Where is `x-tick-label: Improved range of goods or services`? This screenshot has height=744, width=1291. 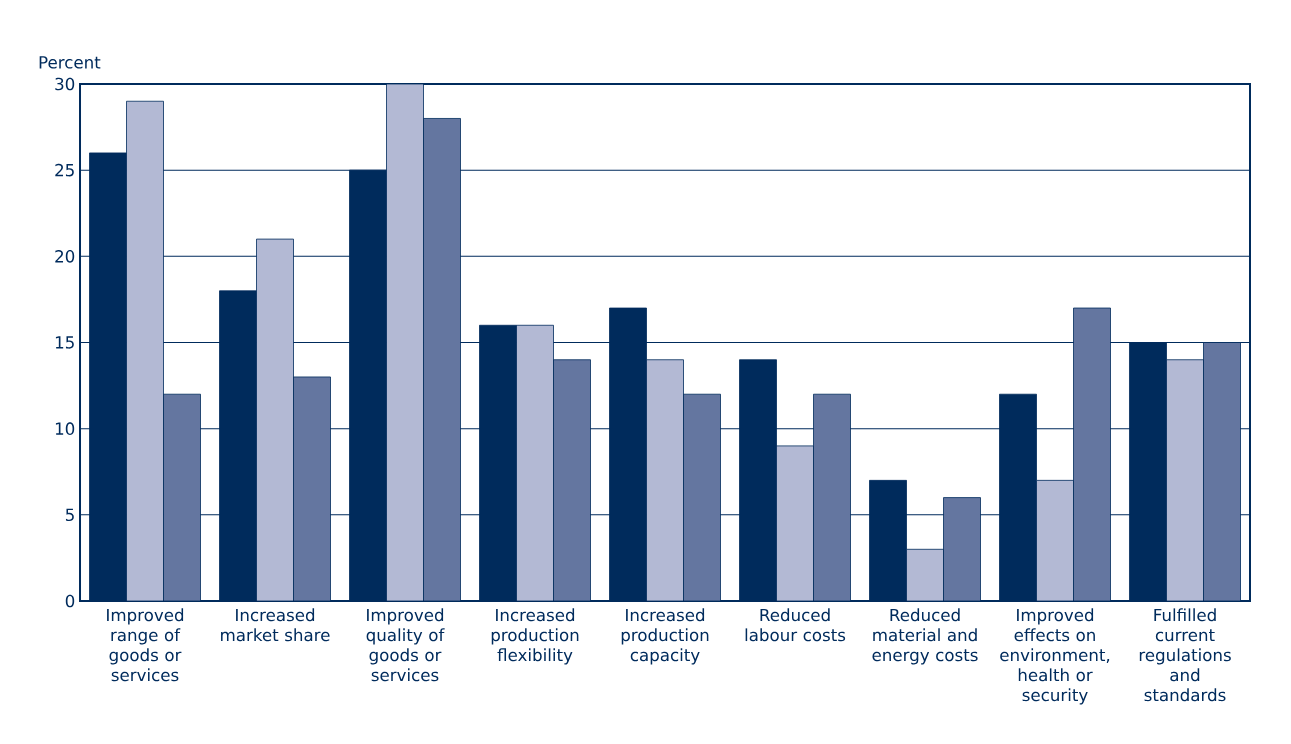 x-tick-label: Improved range of goods or services is located at coordinates (145, 645).